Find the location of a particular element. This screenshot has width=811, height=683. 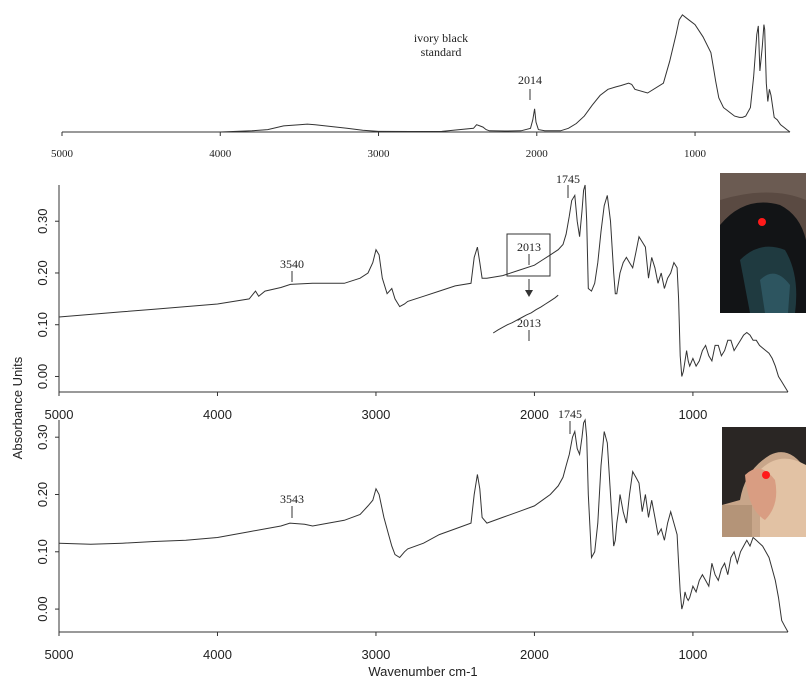

sample2-x-ticks: 5000 4000 3000 2000 1000 is located at coordinates (376, 647).